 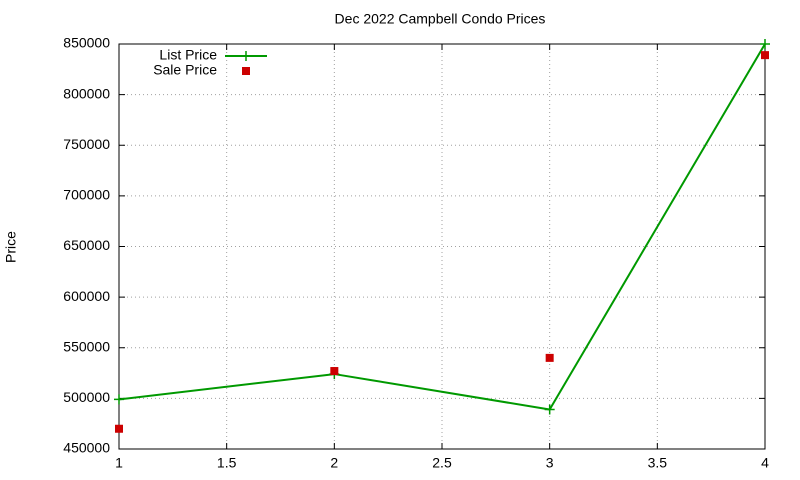 What do you see at coordinates (86, 296) in the screenshot?
I see `y-tick-label: 600000` at bounding box center [86, 296].